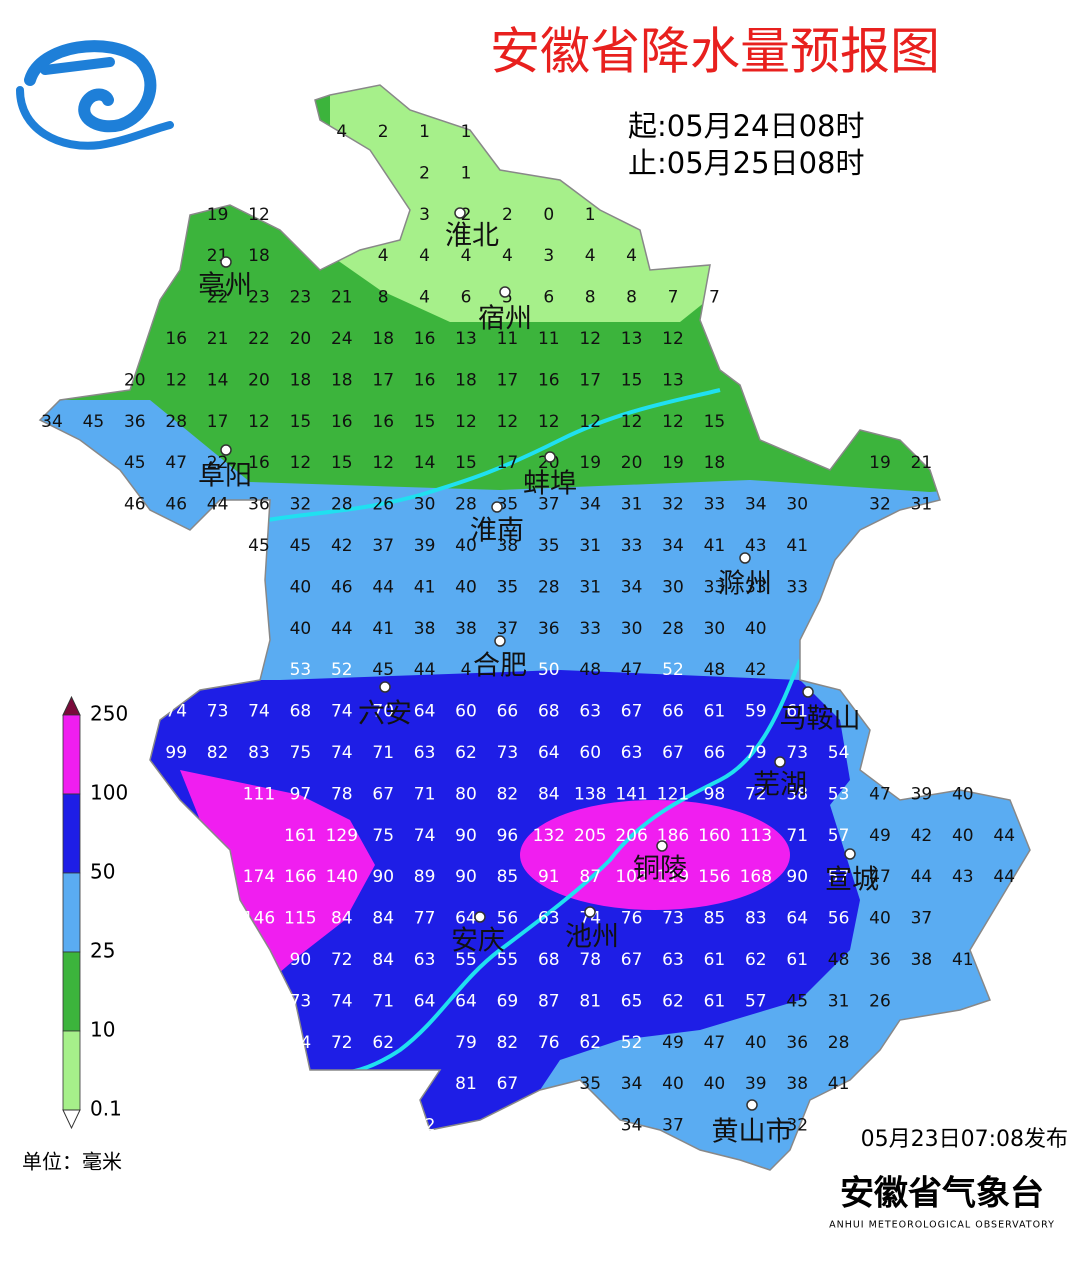 The height and width of the screenshot is (1265, 1080). Describe the element at coordinates (383, 836) in the screenshot. I see `rain-value: 75` at that location.